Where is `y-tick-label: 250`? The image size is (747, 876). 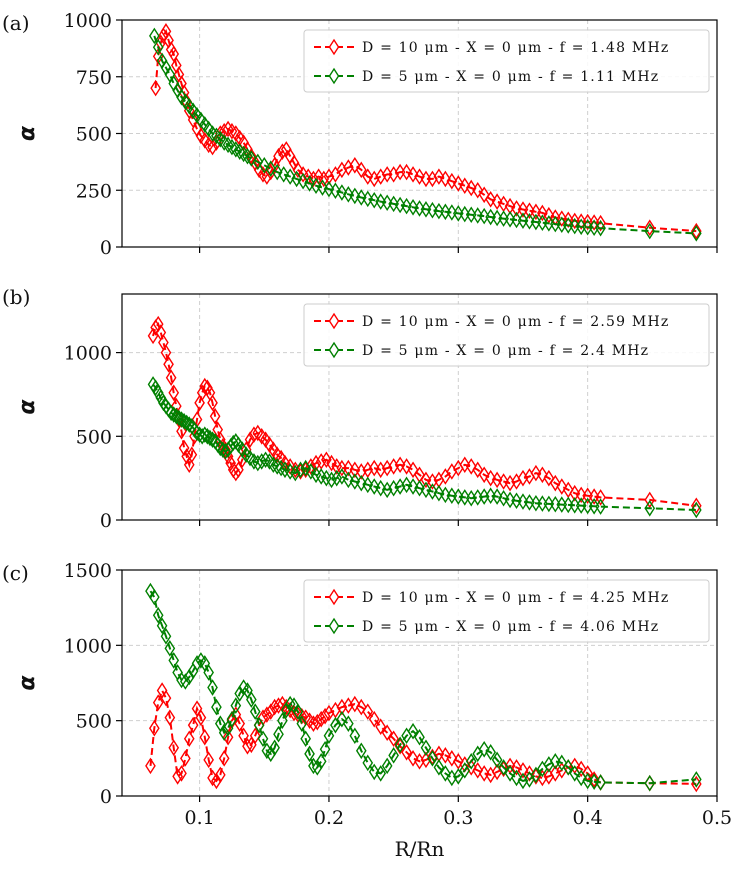 y-tick-label: 250 is located at coordinates (94, 191).